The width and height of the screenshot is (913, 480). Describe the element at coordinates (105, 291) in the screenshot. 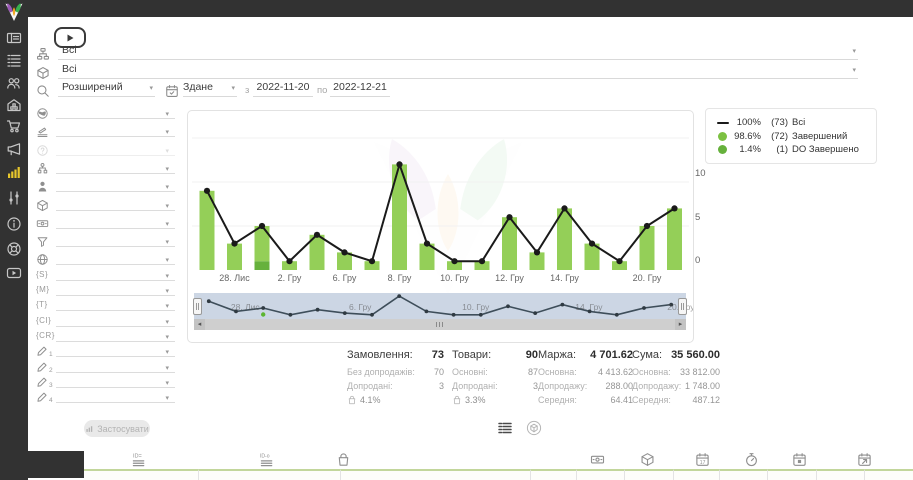

I see `filter-select-row: {M} ▾` at that location.